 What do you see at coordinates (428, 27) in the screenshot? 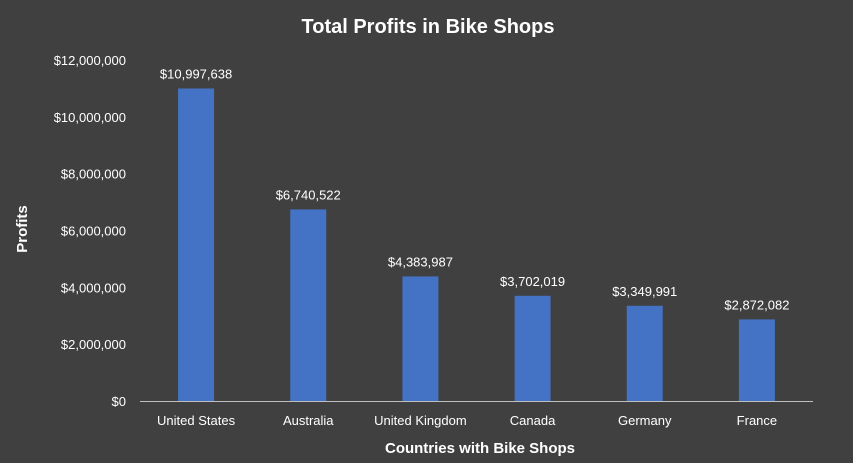
I see `chart-title: Total Profits in Bike Shops` at bounding box center [428, 27].